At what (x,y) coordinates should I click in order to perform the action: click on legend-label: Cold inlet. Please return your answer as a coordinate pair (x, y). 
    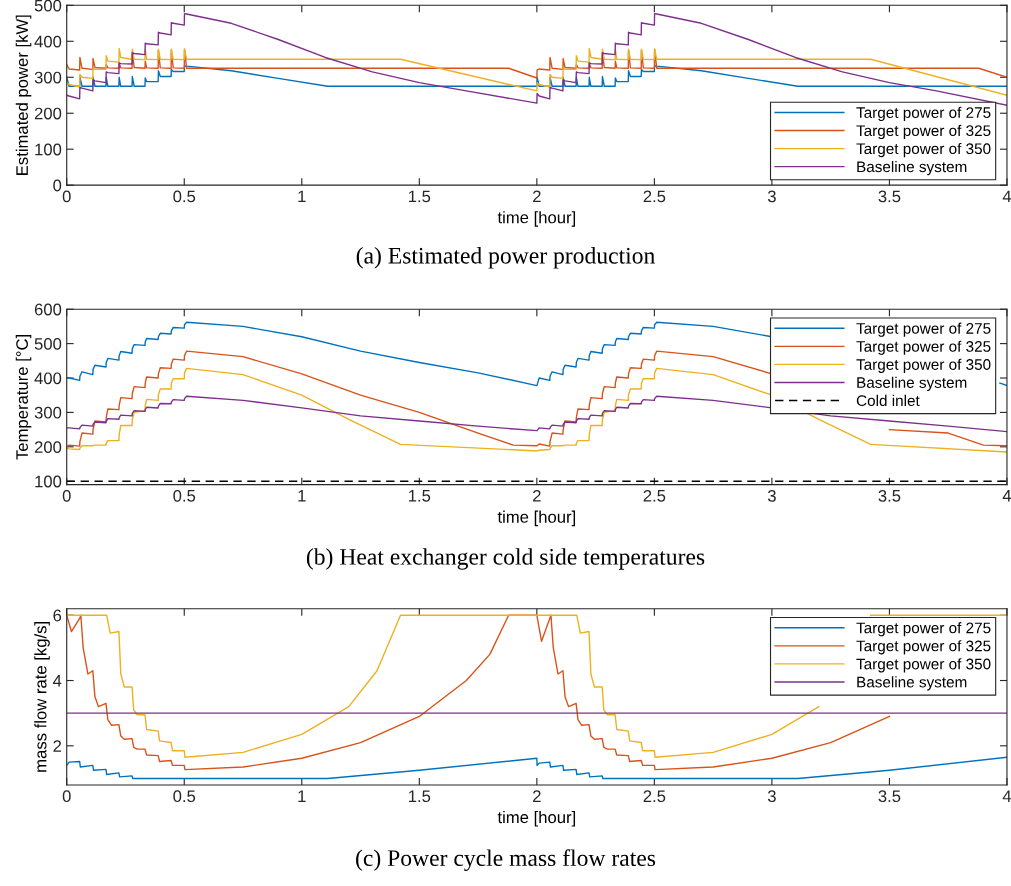
    Looking at the image, I should click on (888, 400).